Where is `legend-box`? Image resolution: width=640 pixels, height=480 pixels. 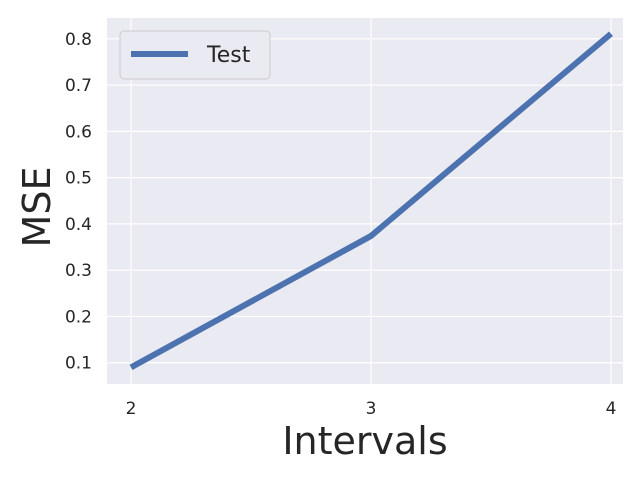 legend-box is located at coordinates (195, 55).